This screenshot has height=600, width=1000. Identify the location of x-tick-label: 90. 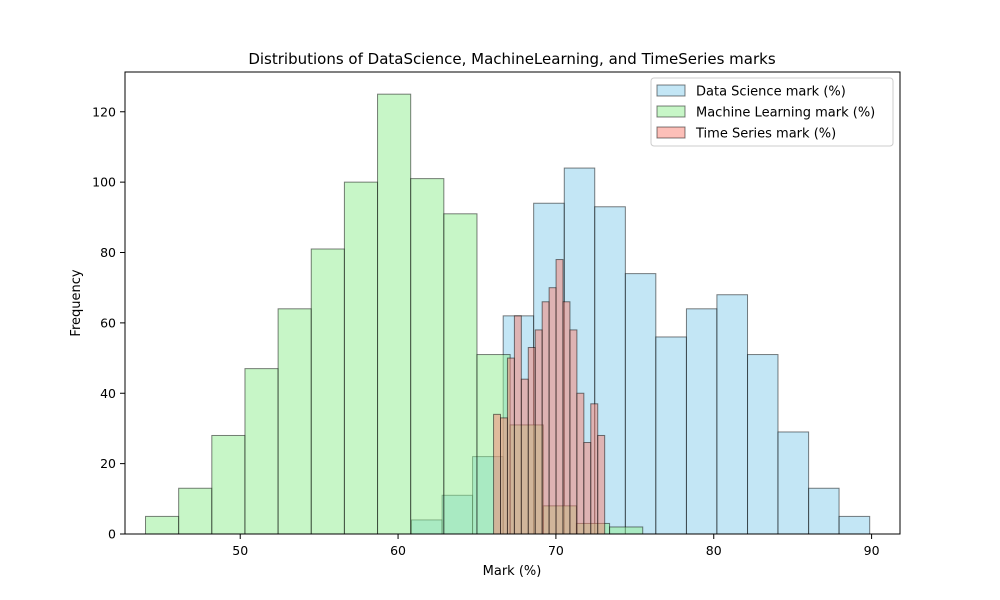
(872, 550).